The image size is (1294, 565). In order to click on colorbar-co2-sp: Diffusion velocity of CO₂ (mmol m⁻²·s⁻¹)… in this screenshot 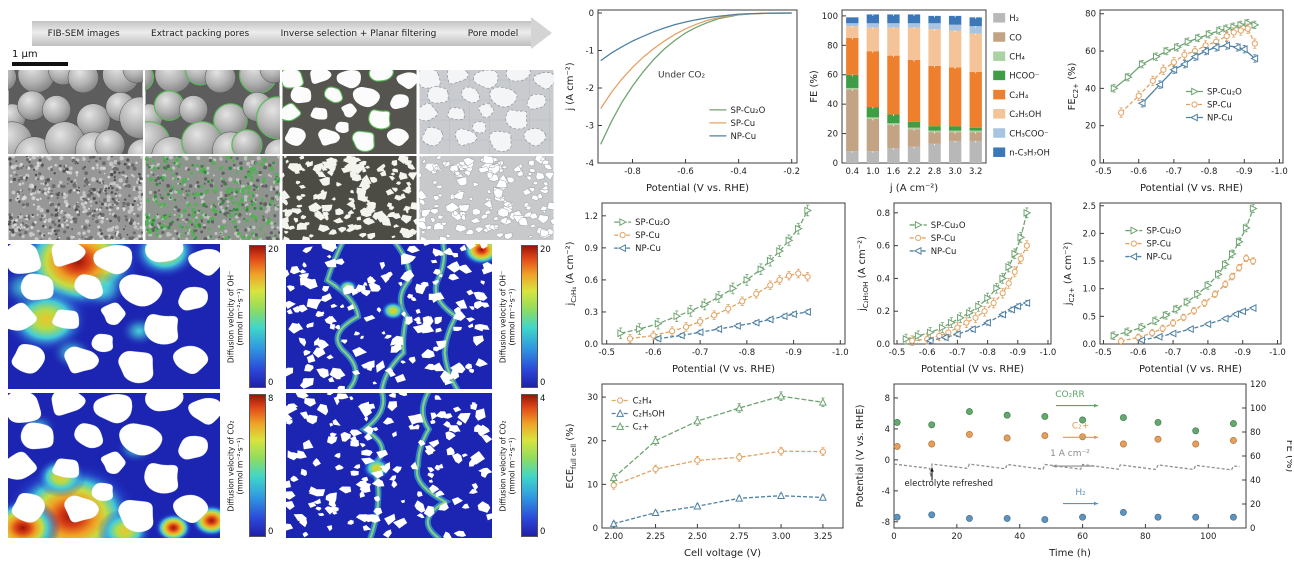, I will do `click(253, 465)`.